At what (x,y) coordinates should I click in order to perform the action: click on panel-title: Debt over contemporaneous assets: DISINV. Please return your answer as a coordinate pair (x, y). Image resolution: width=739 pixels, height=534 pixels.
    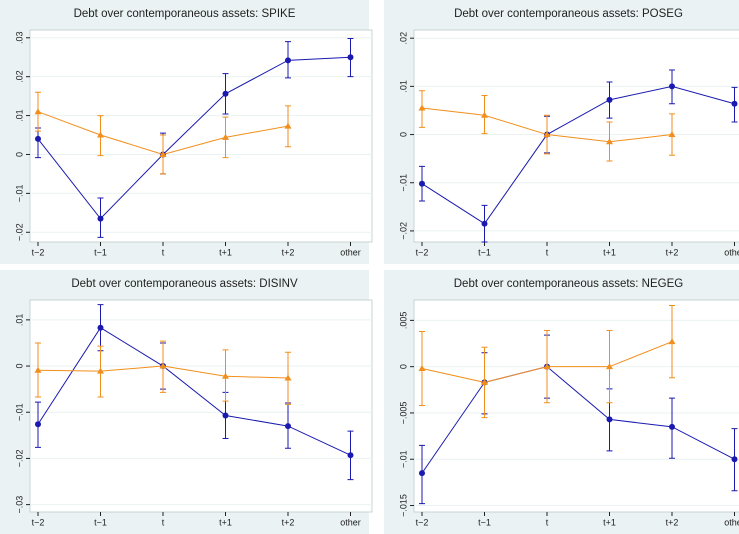
    Looking at the image, I should click on (184, 284).